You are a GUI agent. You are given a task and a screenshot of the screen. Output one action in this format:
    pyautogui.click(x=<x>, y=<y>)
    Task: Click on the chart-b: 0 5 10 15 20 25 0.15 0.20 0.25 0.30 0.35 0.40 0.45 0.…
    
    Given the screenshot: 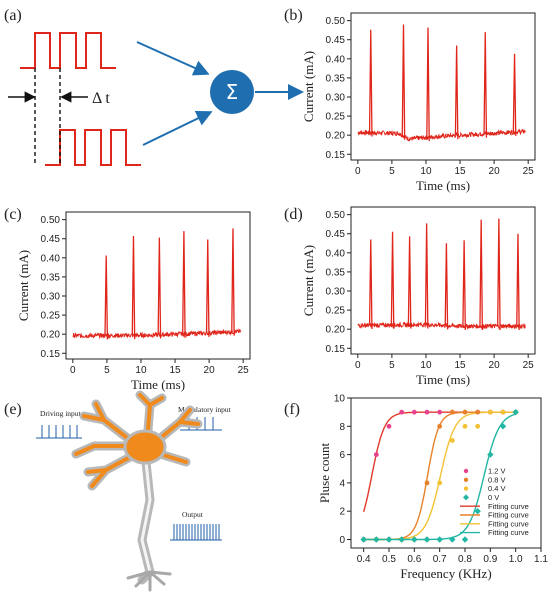 What is the action you would take?
    pyautogui.click(x=418, y=102)
    